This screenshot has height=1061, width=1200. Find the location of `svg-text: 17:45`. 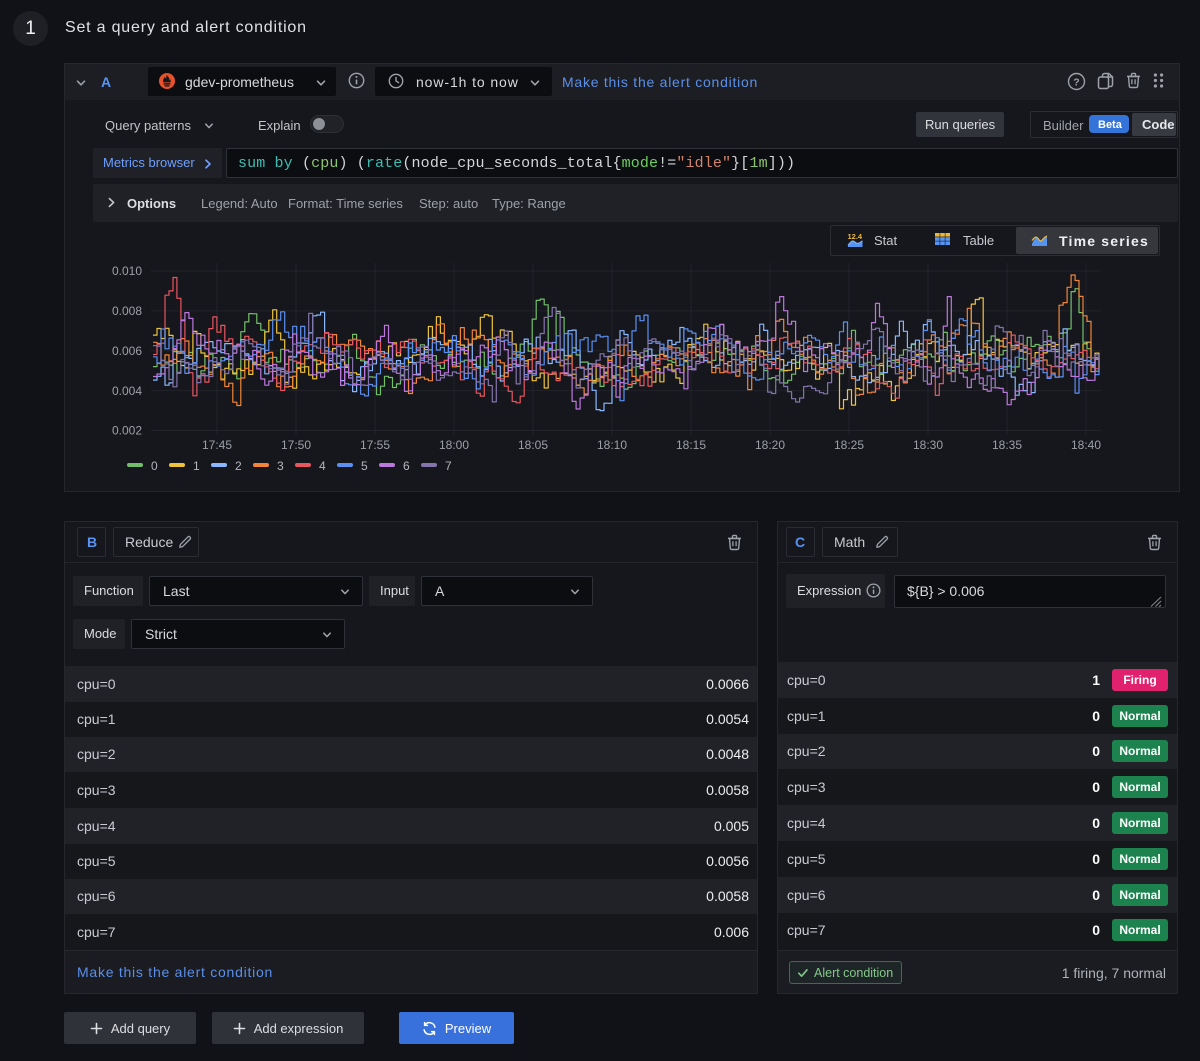

svg-text: 17:45 is located at coordinates (217, 445).